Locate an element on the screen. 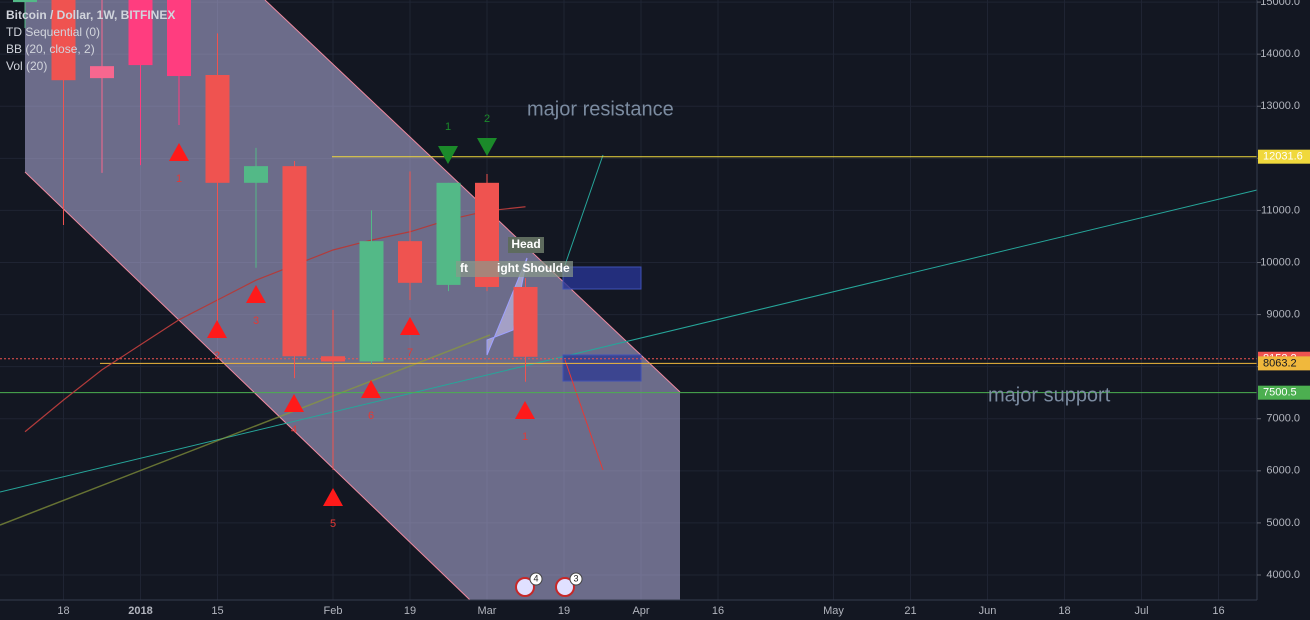  td-count: 6 is located at coordinates (371, 416).